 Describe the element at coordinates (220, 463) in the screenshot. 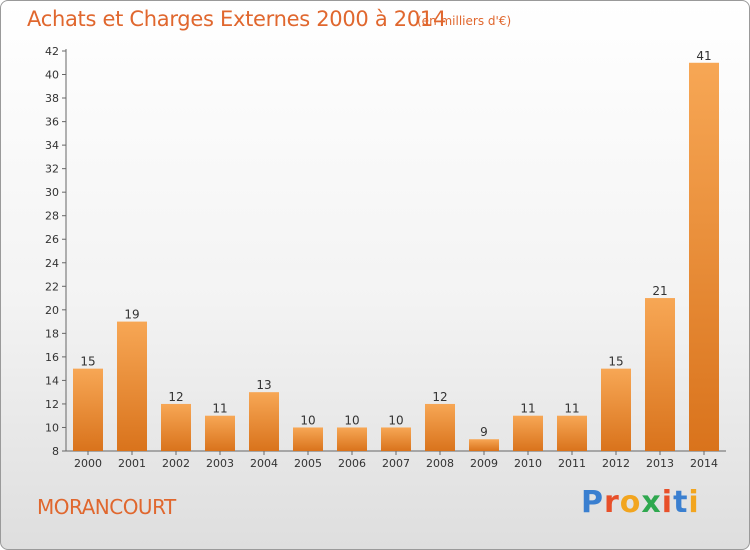

I see `x-tick-label: 2003` at that location.